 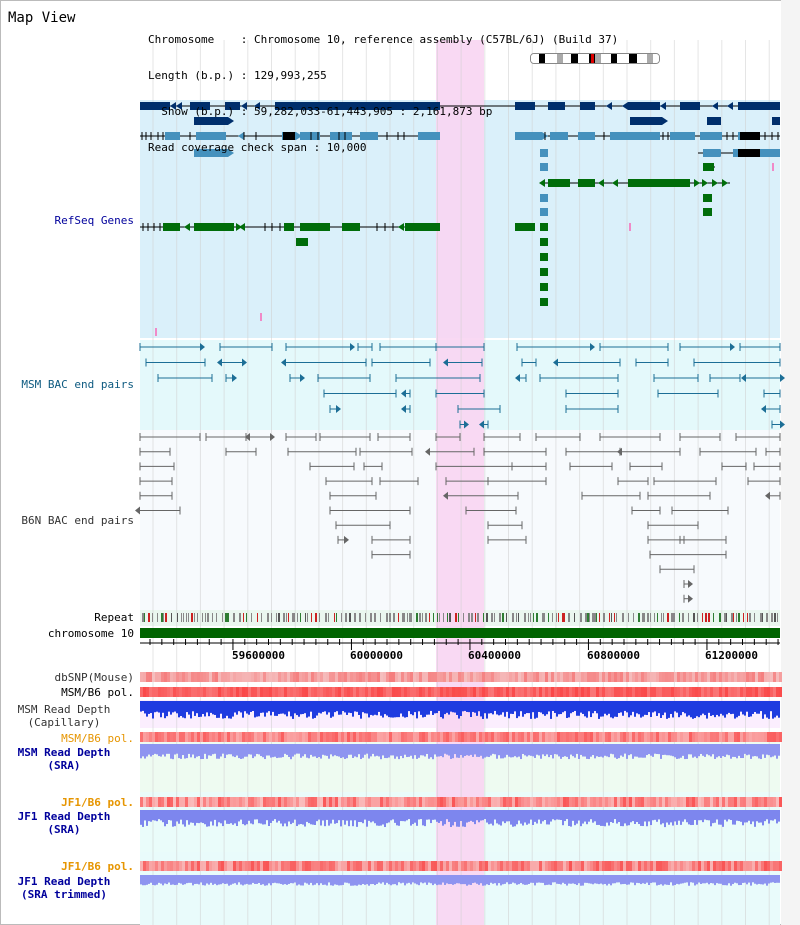 What do you see at coordinates (403, 409) in the screenshot?
I see `bac-end-left` at bounding box center [403, 409].